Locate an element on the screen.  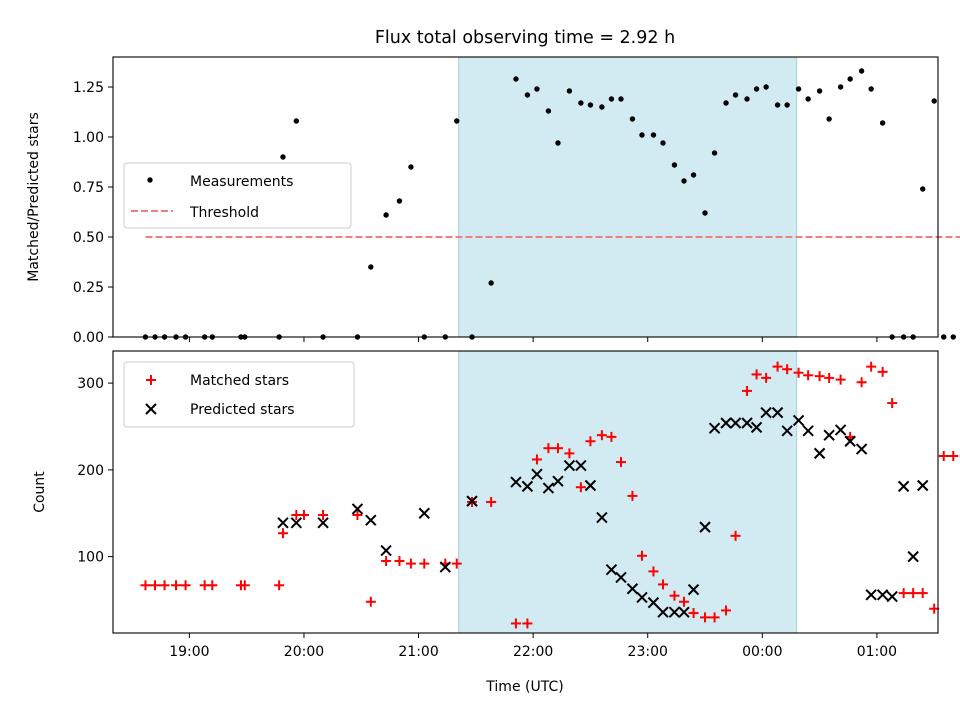
x-tick-label: 21:00 is located at coordinates (418, 652).